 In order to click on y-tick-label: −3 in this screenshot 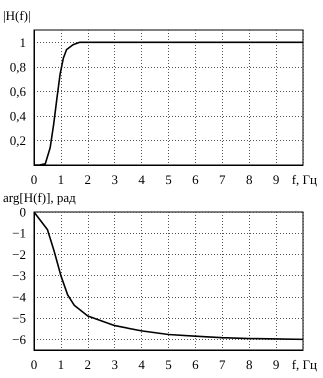, I will do `click(19, 276)`.